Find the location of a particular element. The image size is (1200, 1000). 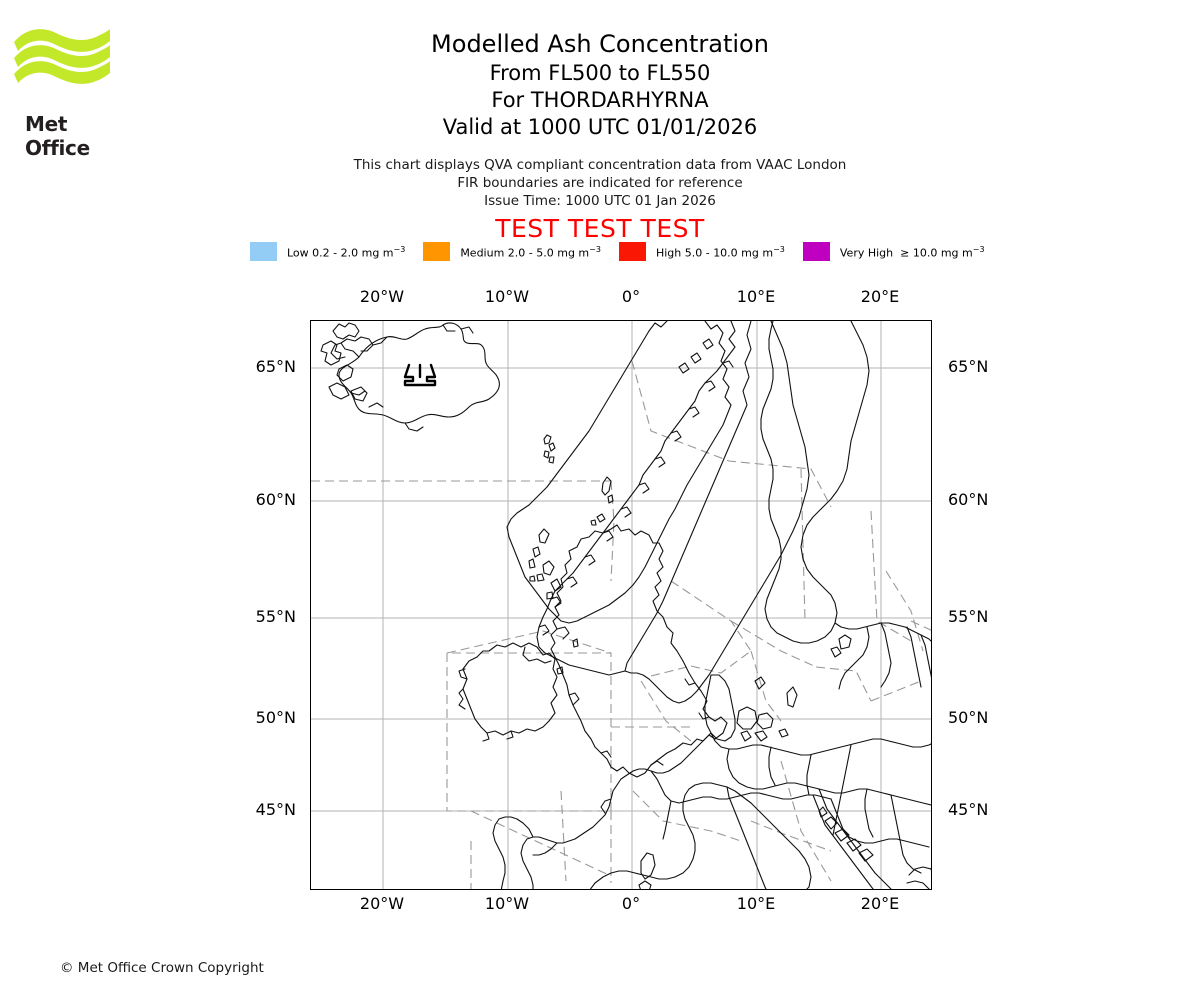

y-tick-left-65n: 65°N is located at coordinates (275, 366).